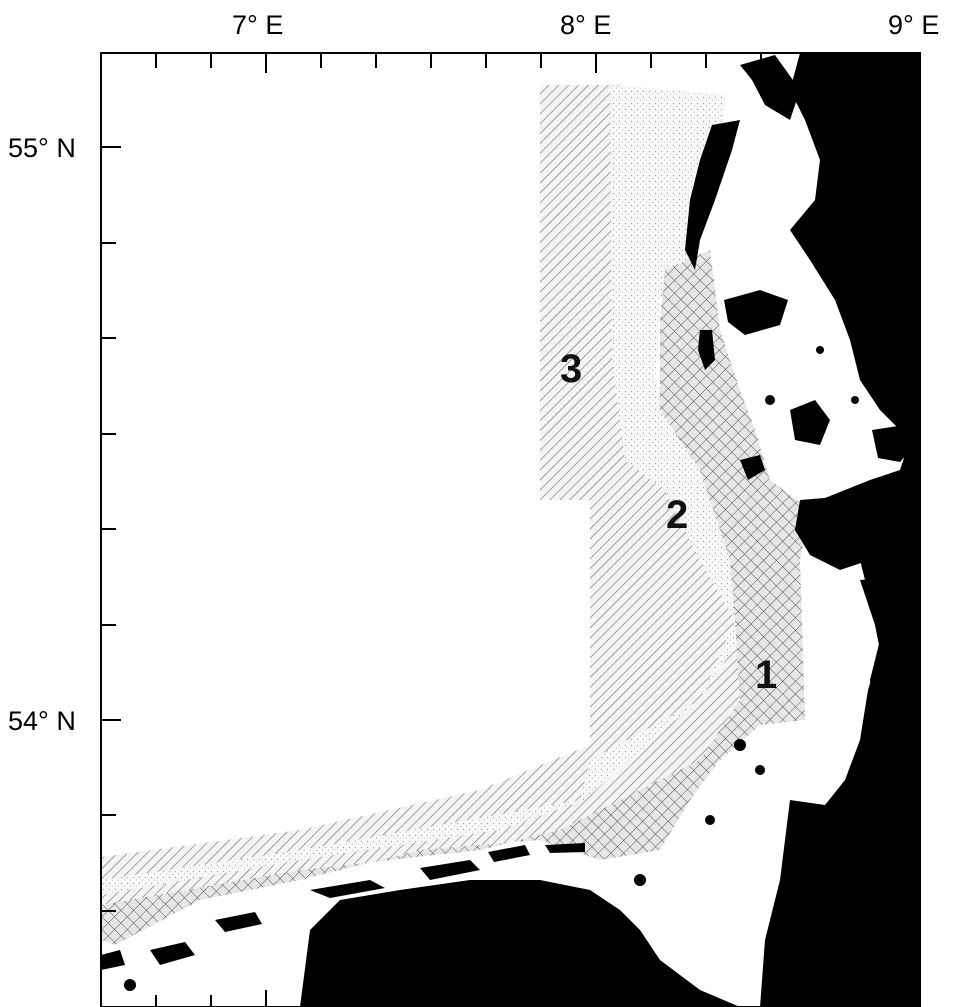 The height and width of the screenshot is (1007, 956). I want to click on mainland-south, so click(520, 943).